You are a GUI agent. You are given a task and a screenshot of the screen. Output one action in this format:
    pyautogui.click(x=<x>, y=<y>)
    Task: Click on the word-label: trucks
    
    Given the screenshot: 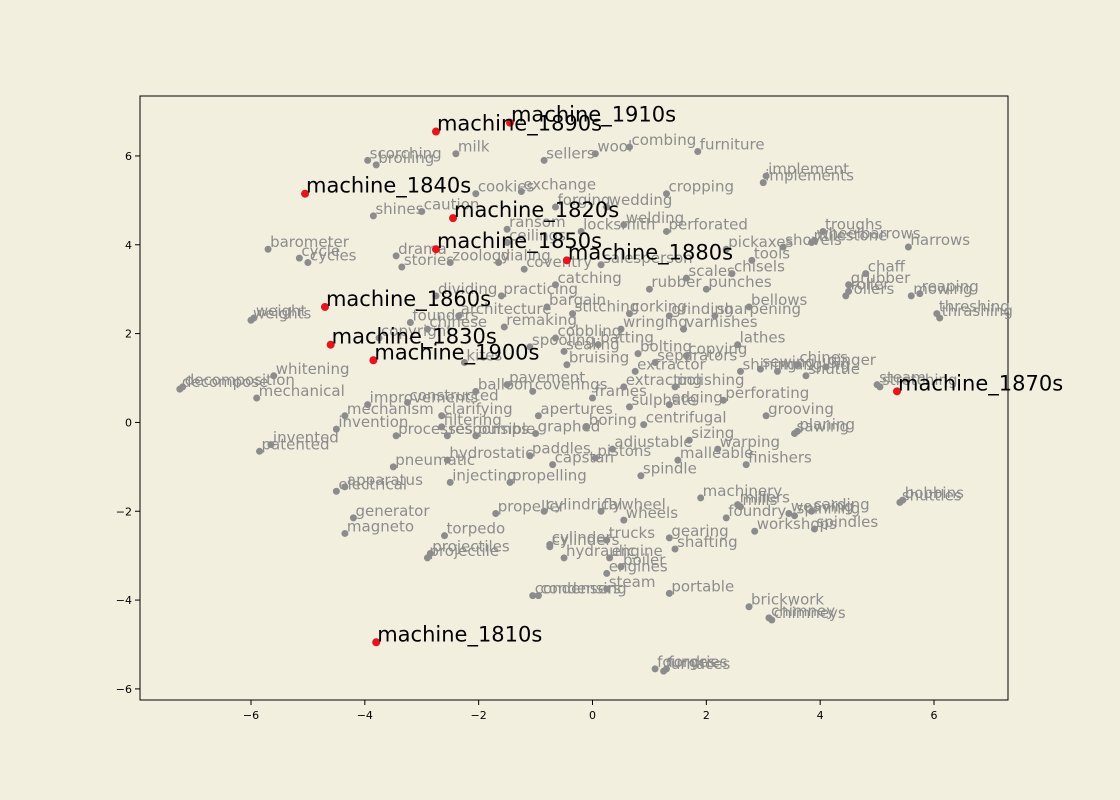 What is the action you would take?
    pyautogui.click(x=632, y=533)
    